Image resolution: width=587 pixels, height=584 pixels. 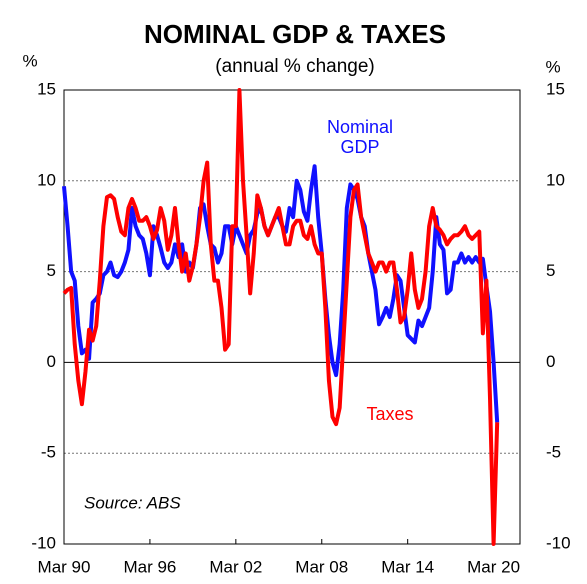 What do you see at coordinates (493, 566) in the screenshot?
I see `x-tick-label: Mar 20` at bounding box center [493, 566].